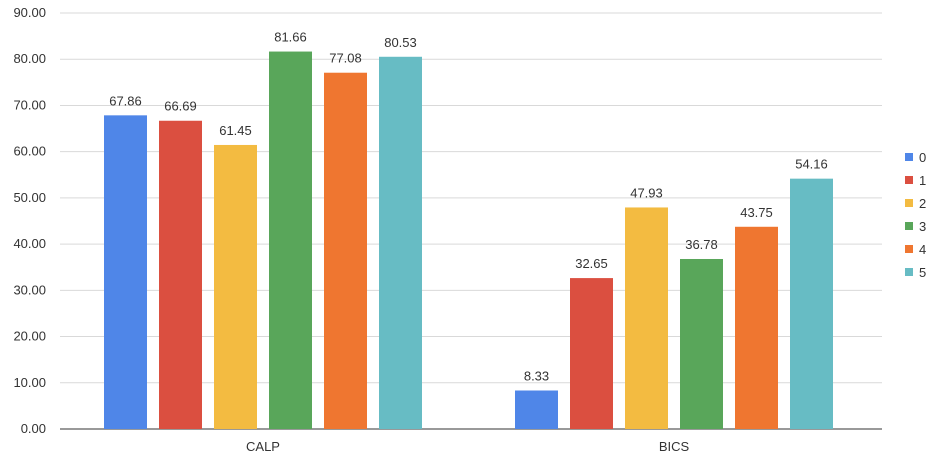 This screenshot has width=930, height=463. I want to click on y-tick-label: 80.00, so click(29, 58).